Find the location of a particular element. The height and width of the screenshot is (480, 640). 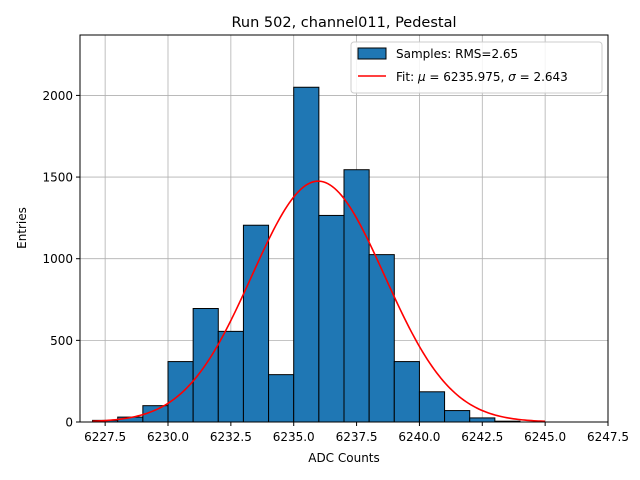

legend-box is located at coordinates (476, 67).